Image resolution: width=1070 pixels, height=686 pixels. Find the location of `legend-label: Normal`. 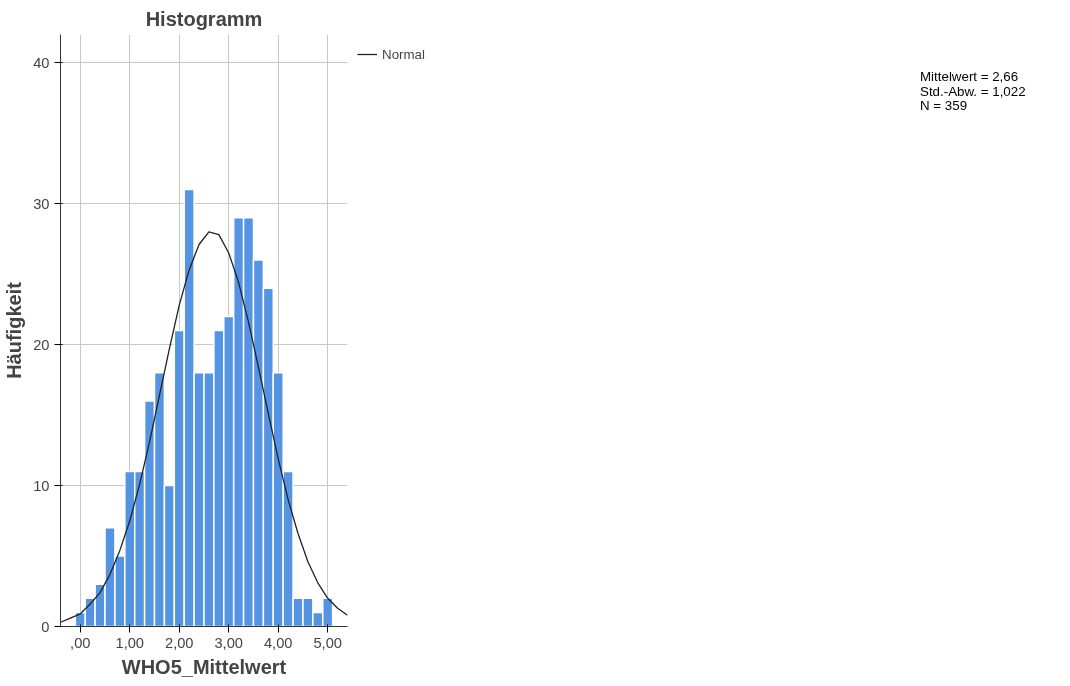

legend-label: Normal is located at coordinates (403, 54).